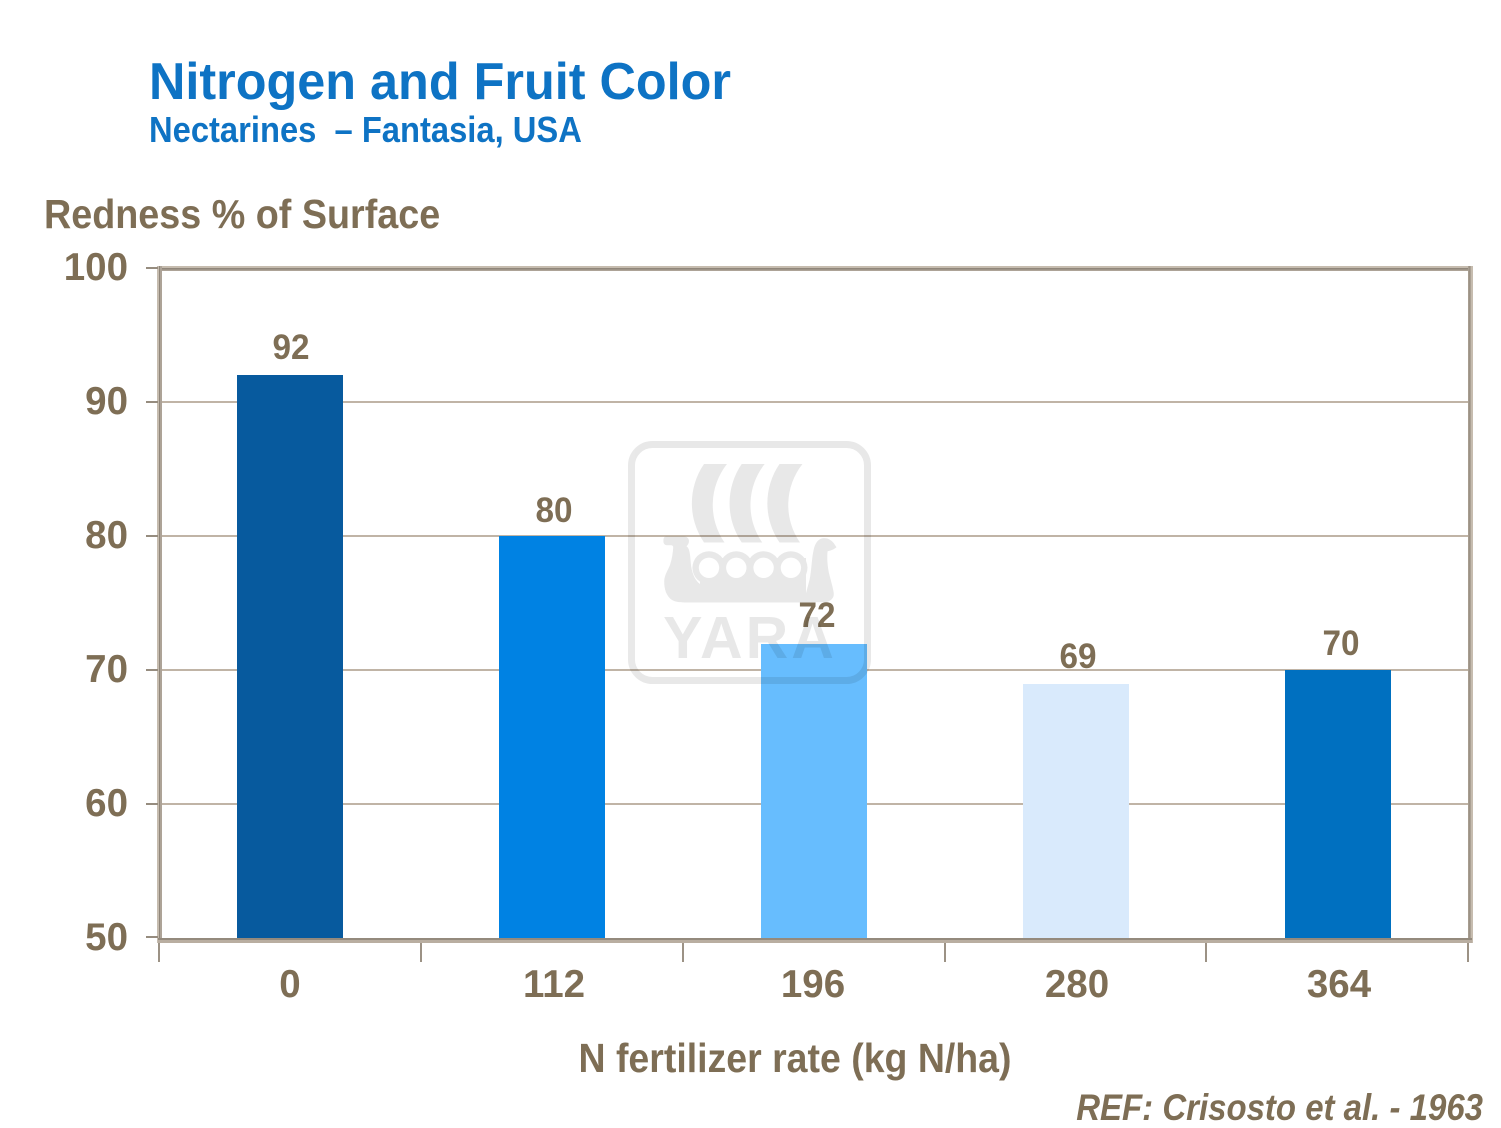 This screenshot has height=1128, width=1501. What do you see at coordinates (750, 638) in the screenshot?
I see `svg-text: YARA` at bounding box center [750, 638].